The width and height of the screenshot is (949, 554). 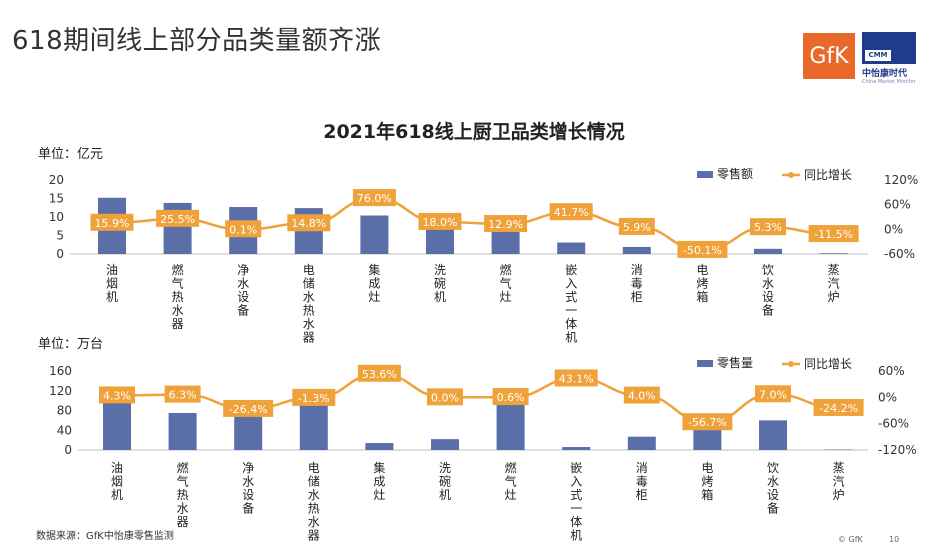 I want to click on cmm-logo-sub: China Market Monitor, so click(x=889, y=82).